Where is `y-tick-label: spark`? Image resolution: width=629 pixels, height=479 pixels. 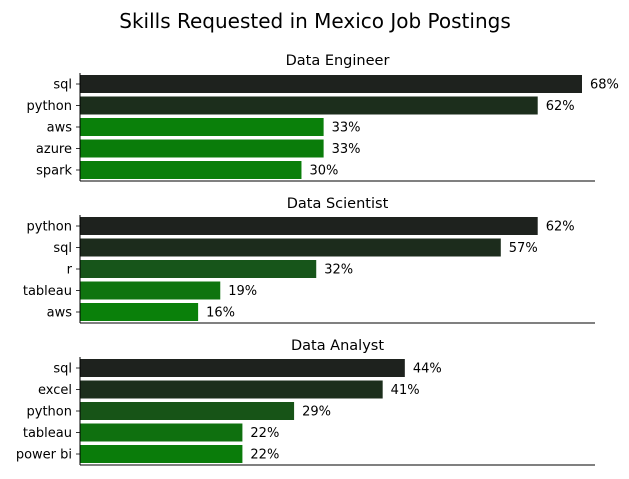 y-tick-label: spark is located at coordinates (54, 171).